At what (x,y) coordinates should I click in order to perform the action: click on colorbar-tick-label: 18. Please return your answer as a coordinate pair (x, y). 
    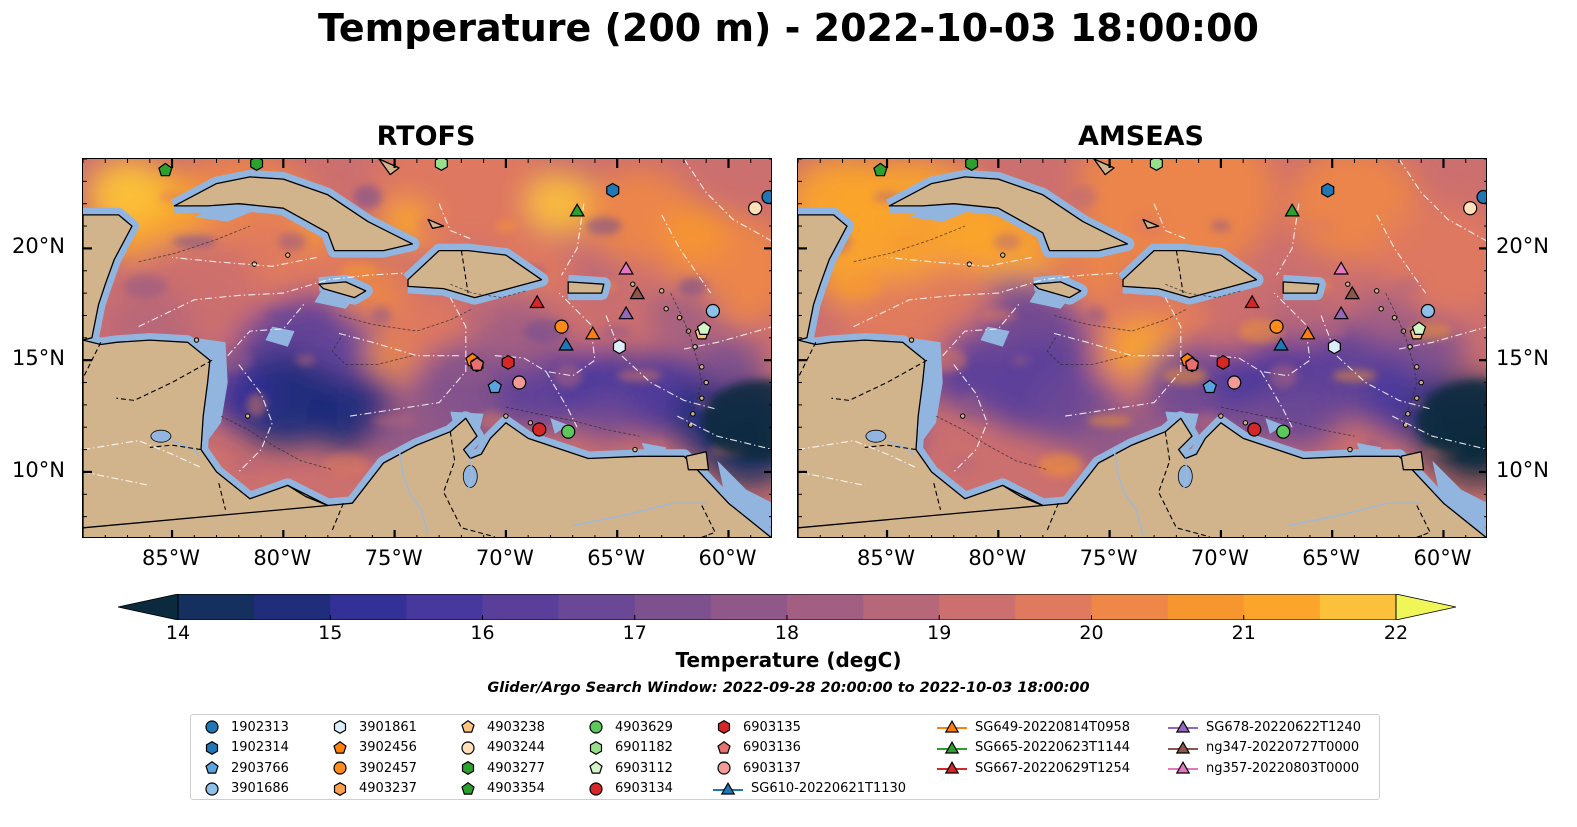
    Looking at the image, I should click on (787, 633).